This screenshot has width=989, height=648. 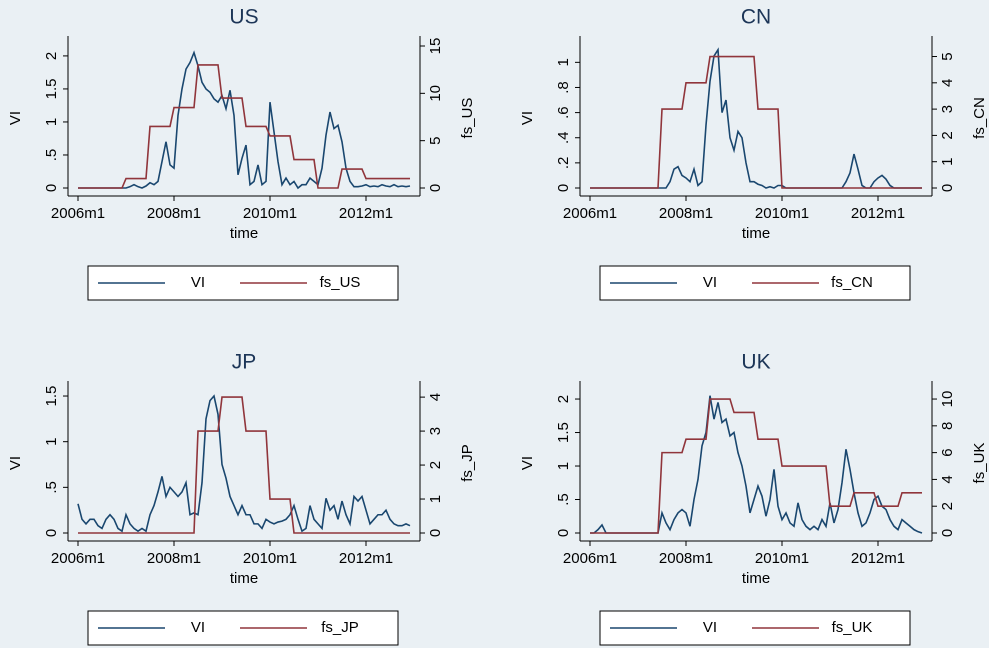 What do you see at coordinates (852, 282) in the screenshot?
I see `legend-label: fs_CN` at bounding box center [852, 282].